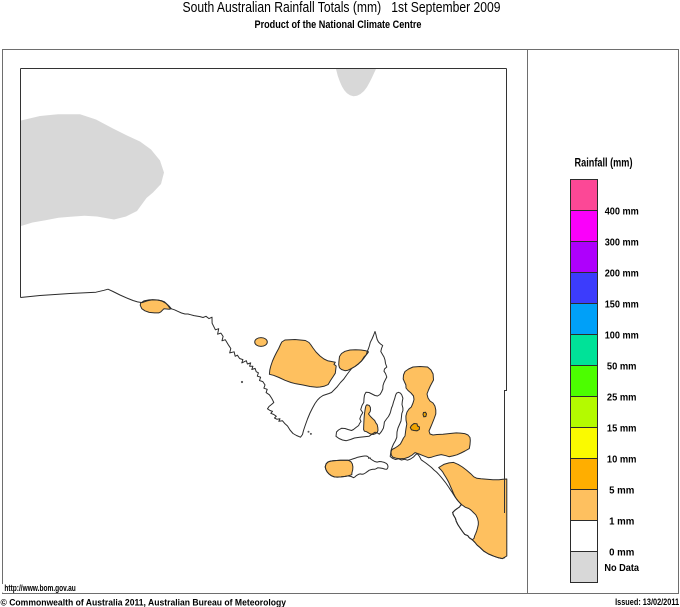  Describe the element at coordinates (621, 568) in the screenshot. I see `svg-text: No Data` at that location.